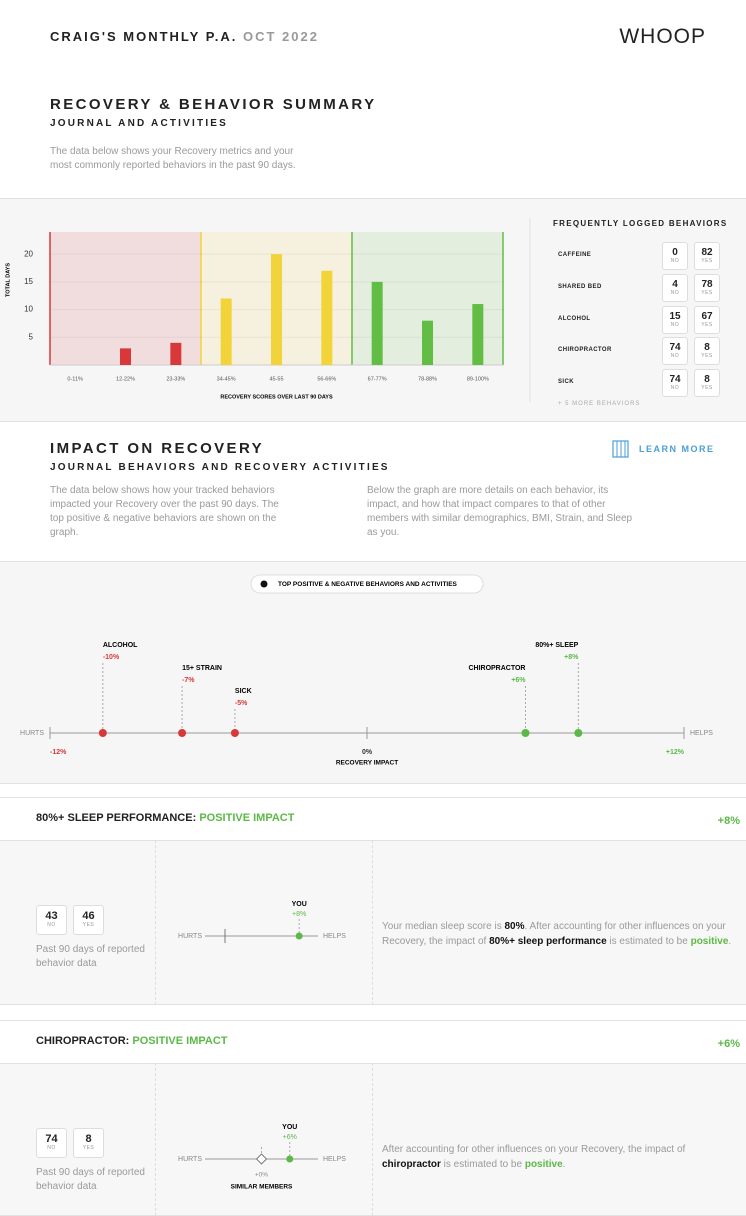  I want to click on text-segment: 80%+ sleep performance, so click(548, 941).